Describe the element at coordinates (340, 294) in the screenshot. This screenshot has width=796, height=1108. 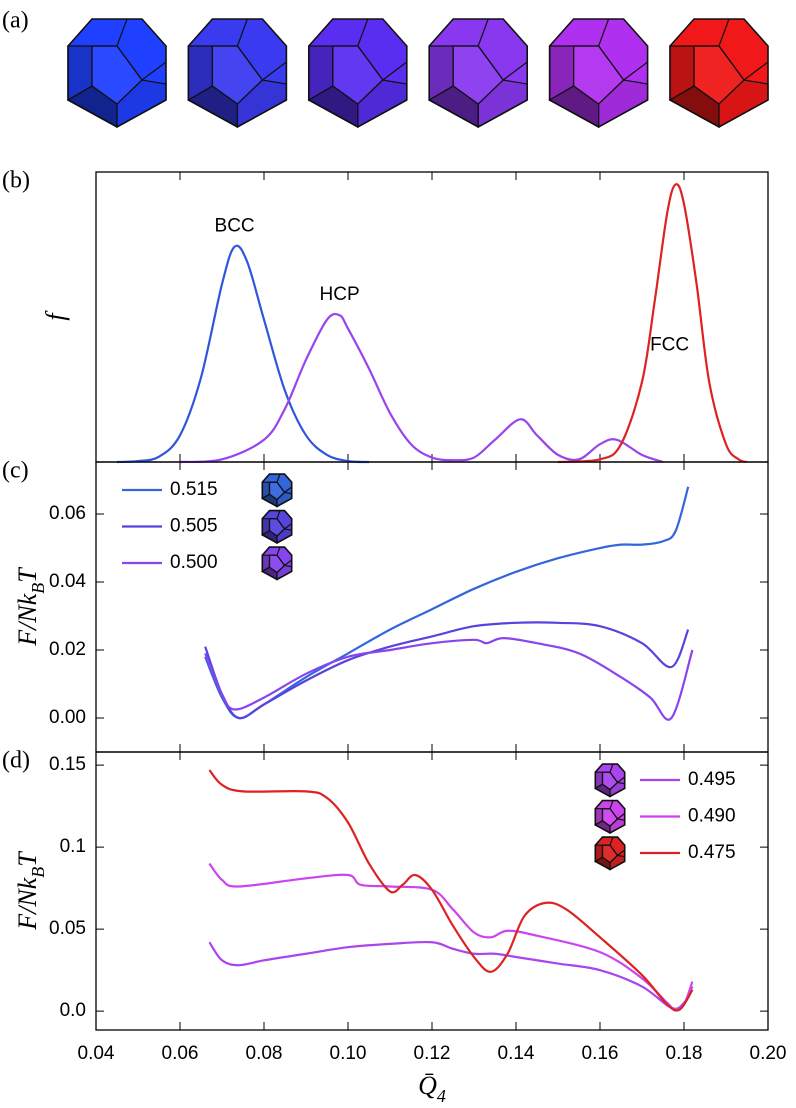
I see `peak-label: HCP` at that location.